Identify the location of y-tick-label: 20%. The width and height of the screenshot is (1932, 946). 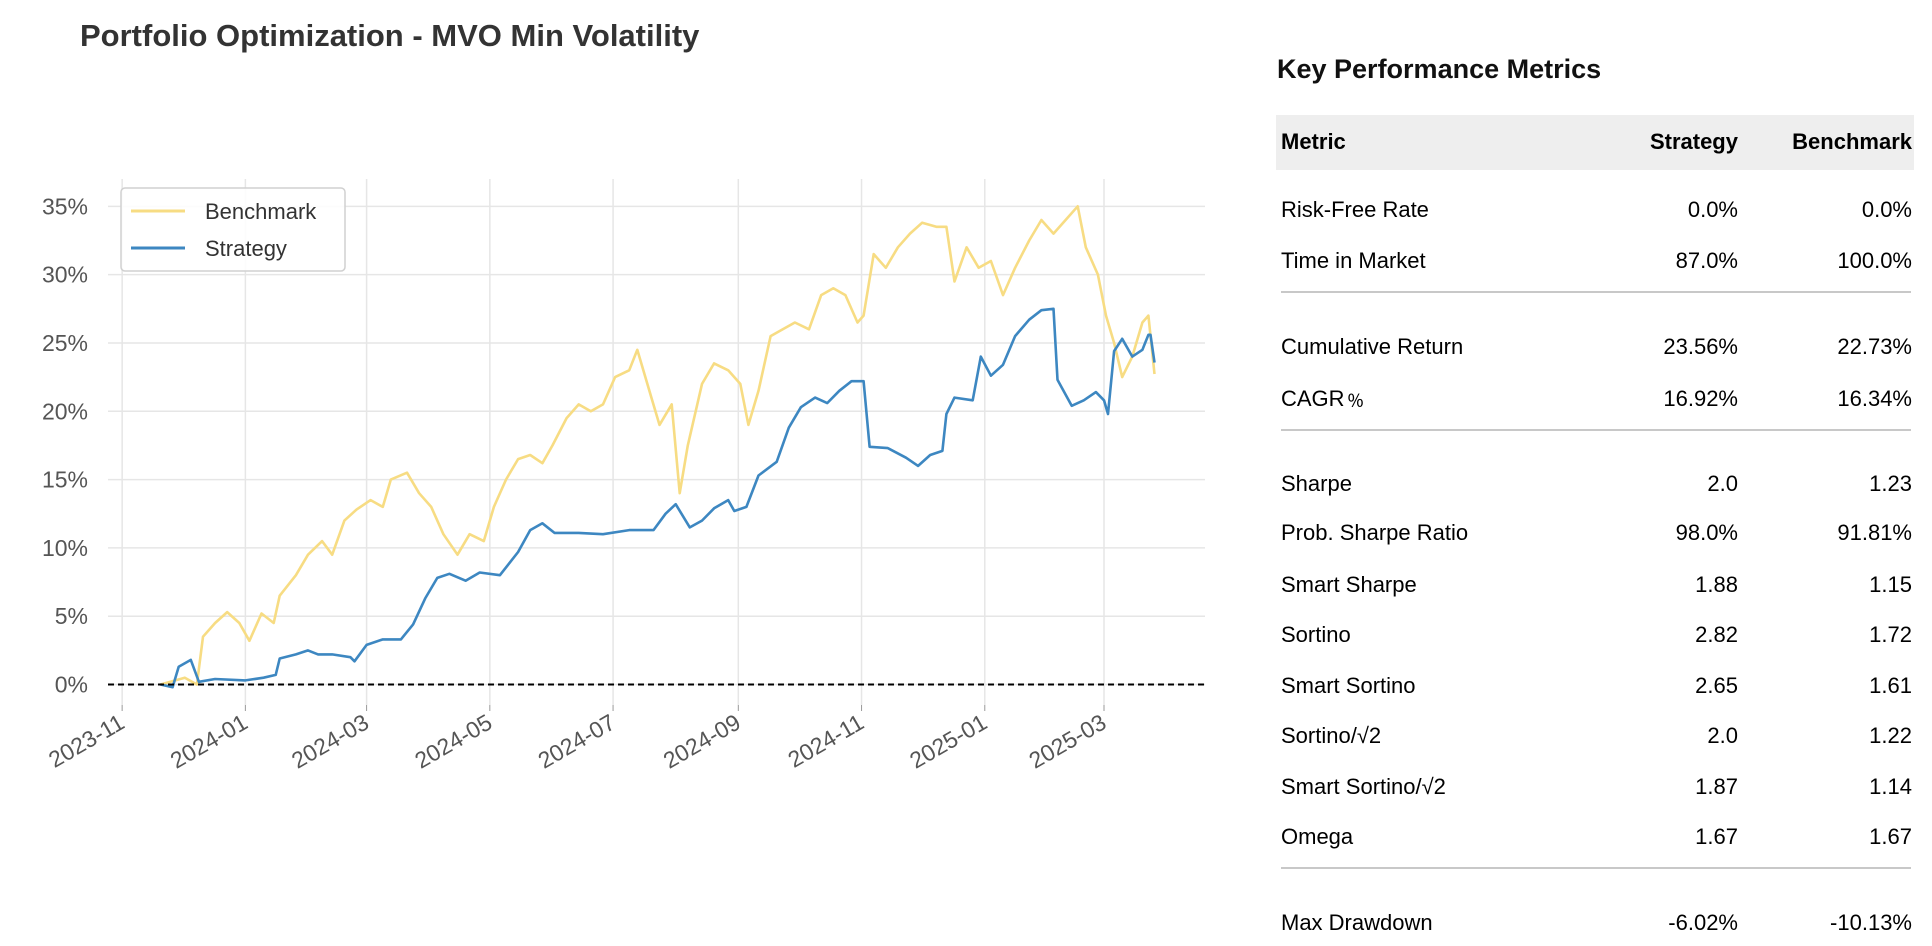
(65, 411).